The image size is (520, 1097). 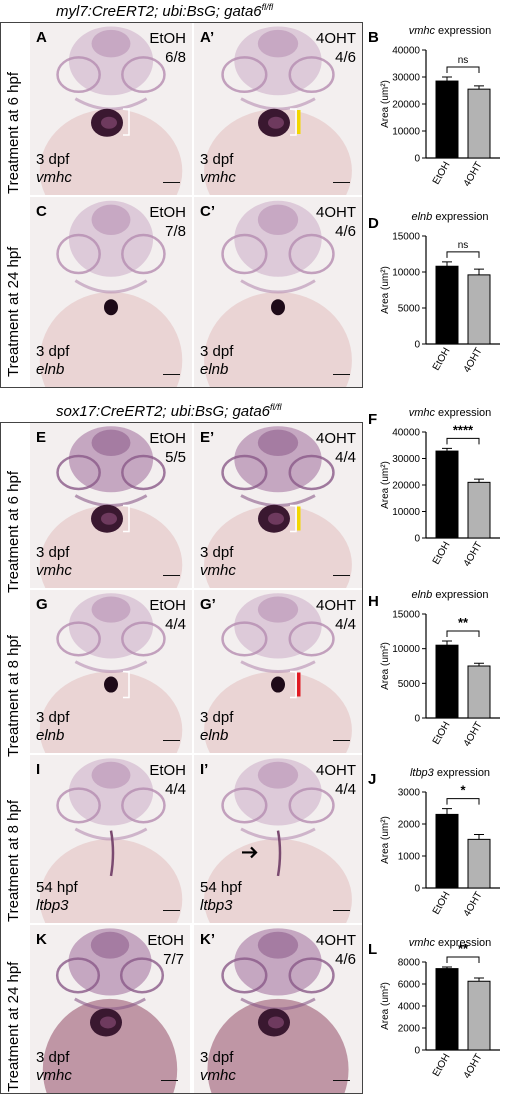 I want to click on treatment-label: EtOH 7/7, so click(x=165, y=950).